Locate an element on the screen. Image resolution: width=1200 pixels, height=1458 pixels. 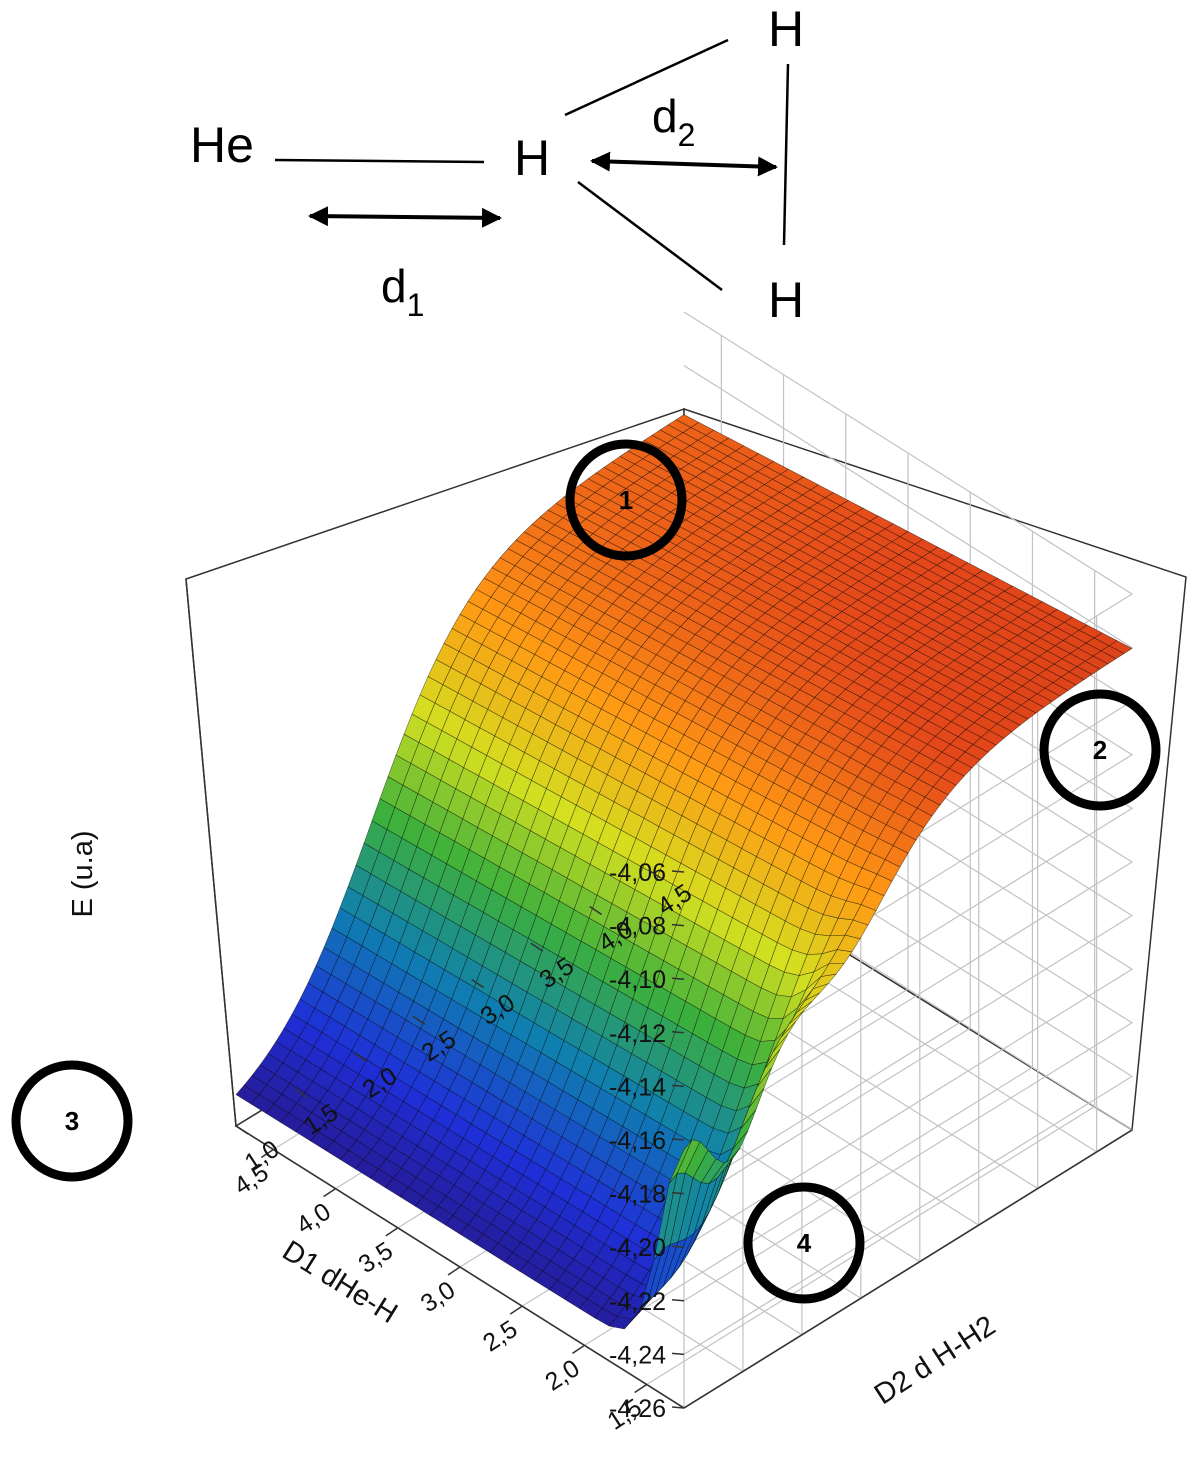
bond-h-htop is located at coordinates (646, 77).